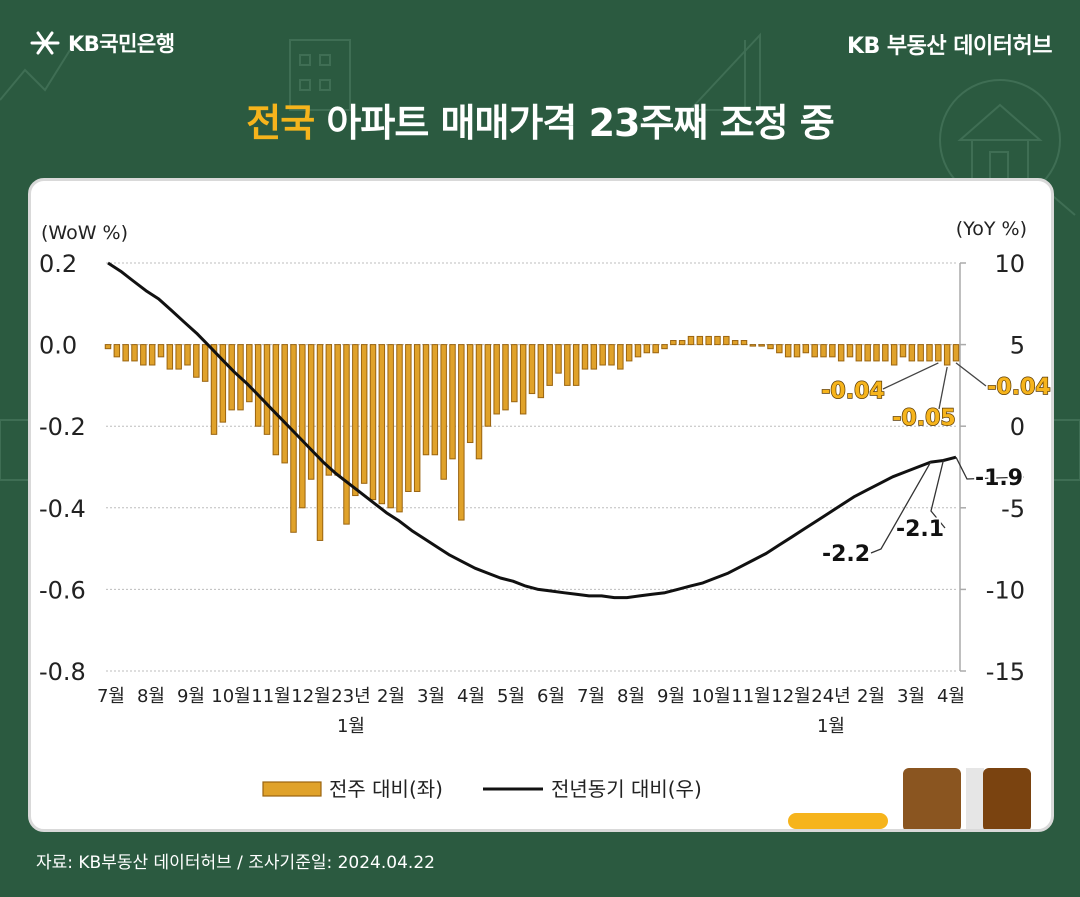  I want to click on left-tick-label: -0.4, so click(62, 509).